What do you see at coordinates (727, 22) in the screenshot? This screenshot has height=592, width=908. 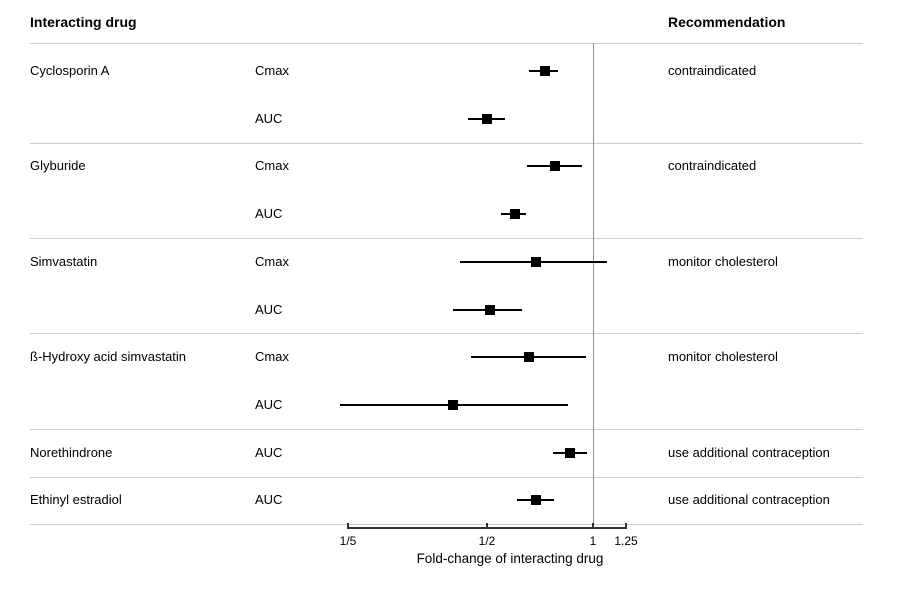 I see `column-header-recommendation: Recommendation` at bounding box center [727, 22].